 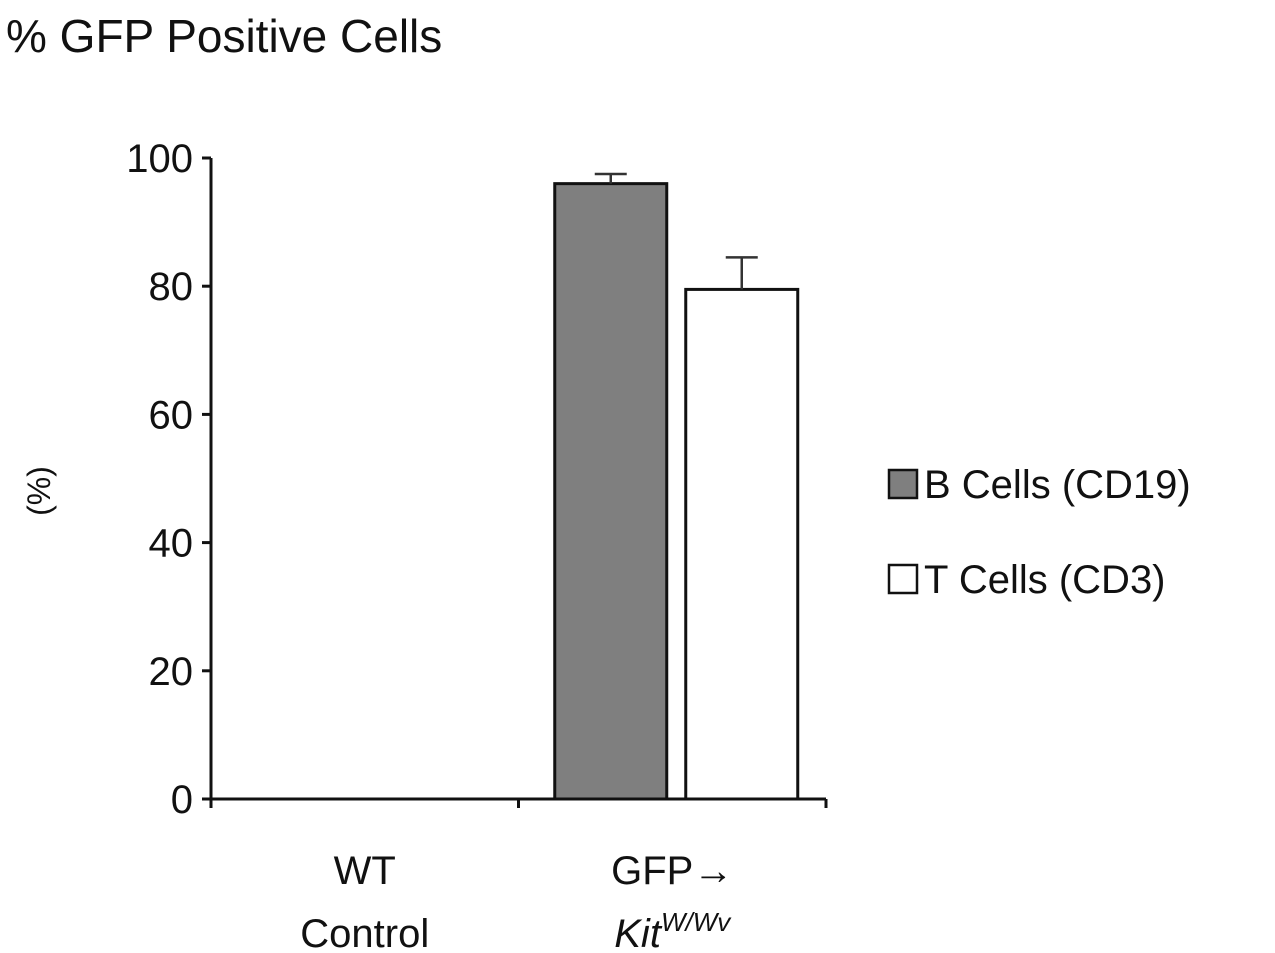 I want to click on x-tick-label: KitW/Wv, so click(x=673, y=930).